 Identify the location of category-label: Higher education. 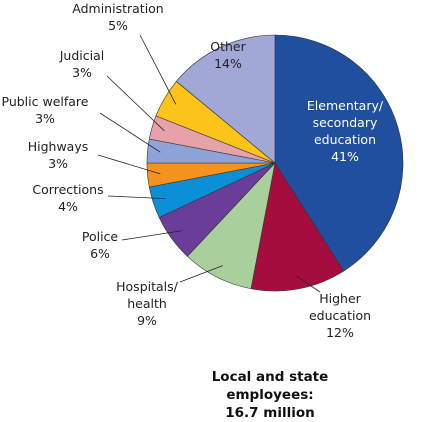
(340, 307).